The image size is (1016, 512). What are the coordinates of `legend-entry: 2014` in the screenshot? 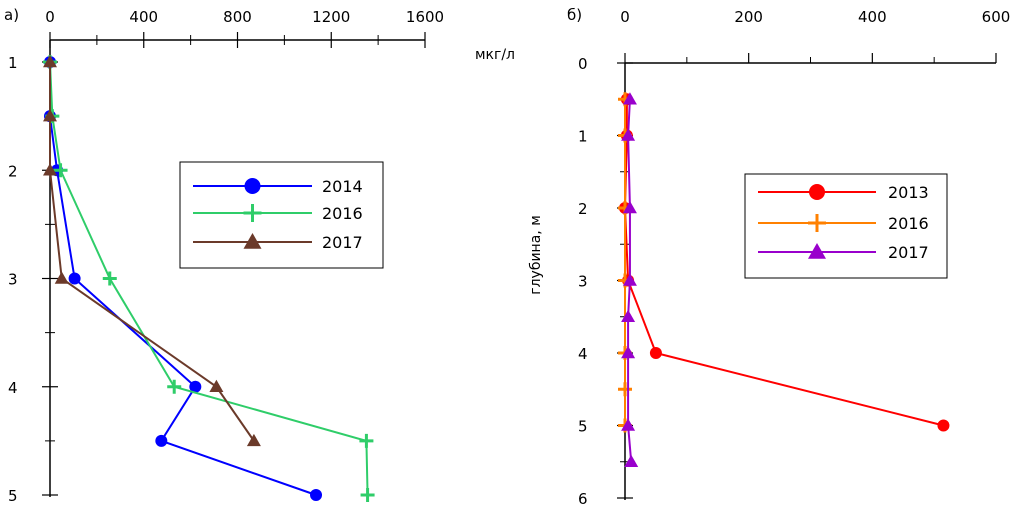 It's located at (342, 186).